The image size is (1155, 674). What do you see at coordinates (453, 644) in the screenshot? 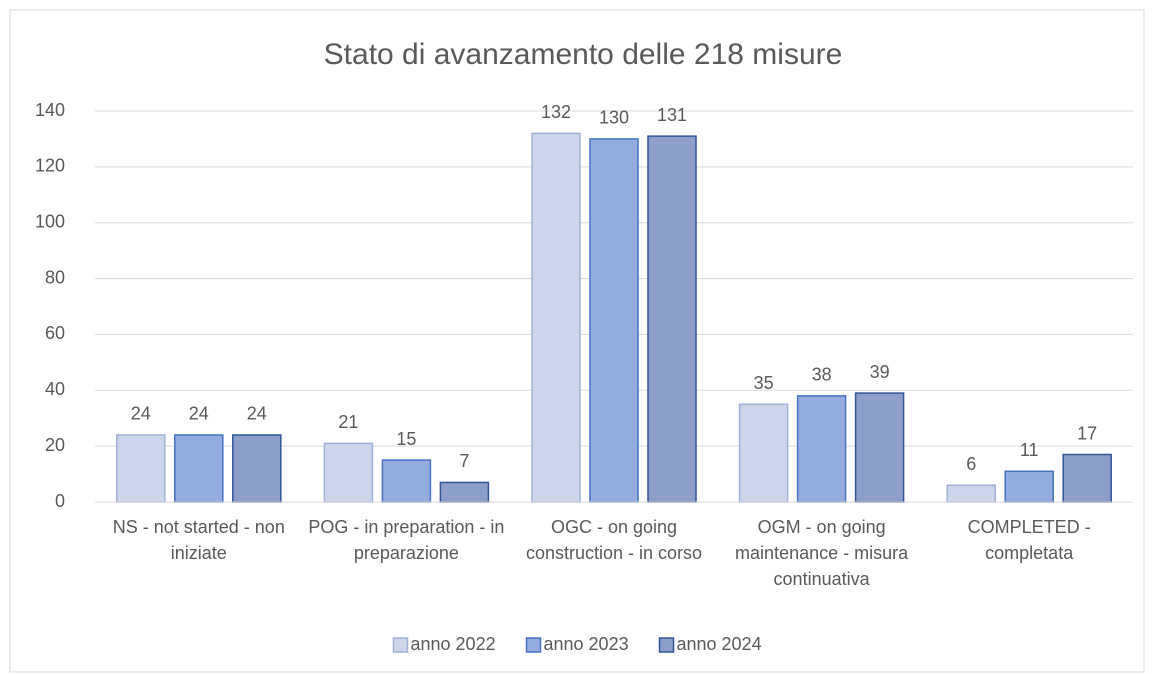
I see `legend-label: anno 2022` at bounding box center [453, 644].